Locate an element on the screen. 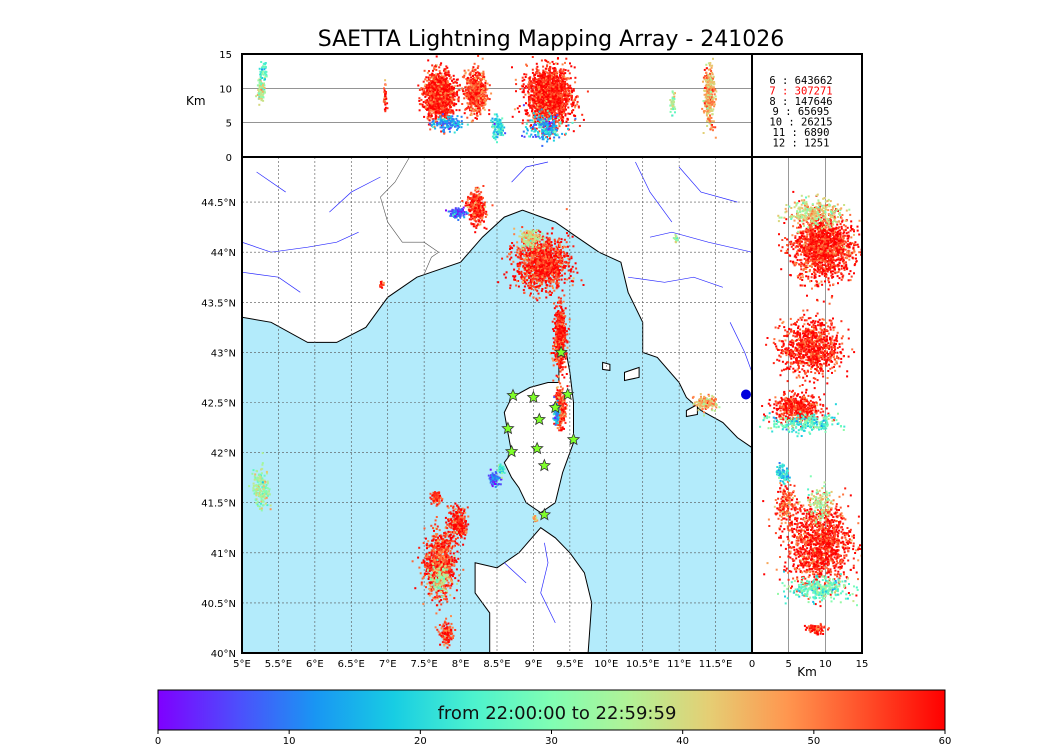 This screenshot has height=750, width=1050. longitude-tick-label: 8°E is located at coordinates (461, 664).